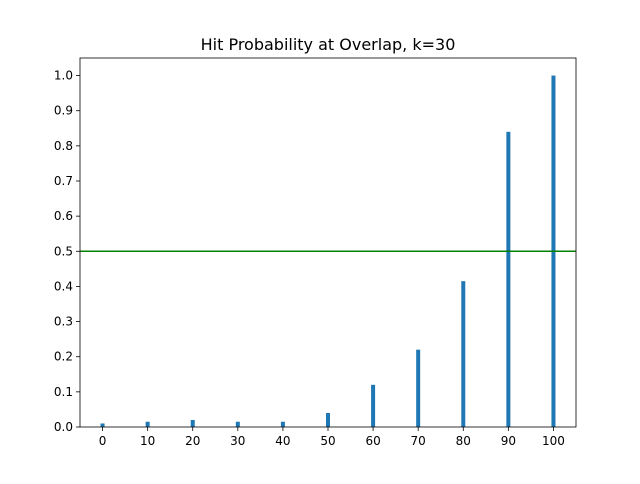 The width and height of the screenshot is (640, 484). I want to click on x-tick-label: 50, so click(327, 441).